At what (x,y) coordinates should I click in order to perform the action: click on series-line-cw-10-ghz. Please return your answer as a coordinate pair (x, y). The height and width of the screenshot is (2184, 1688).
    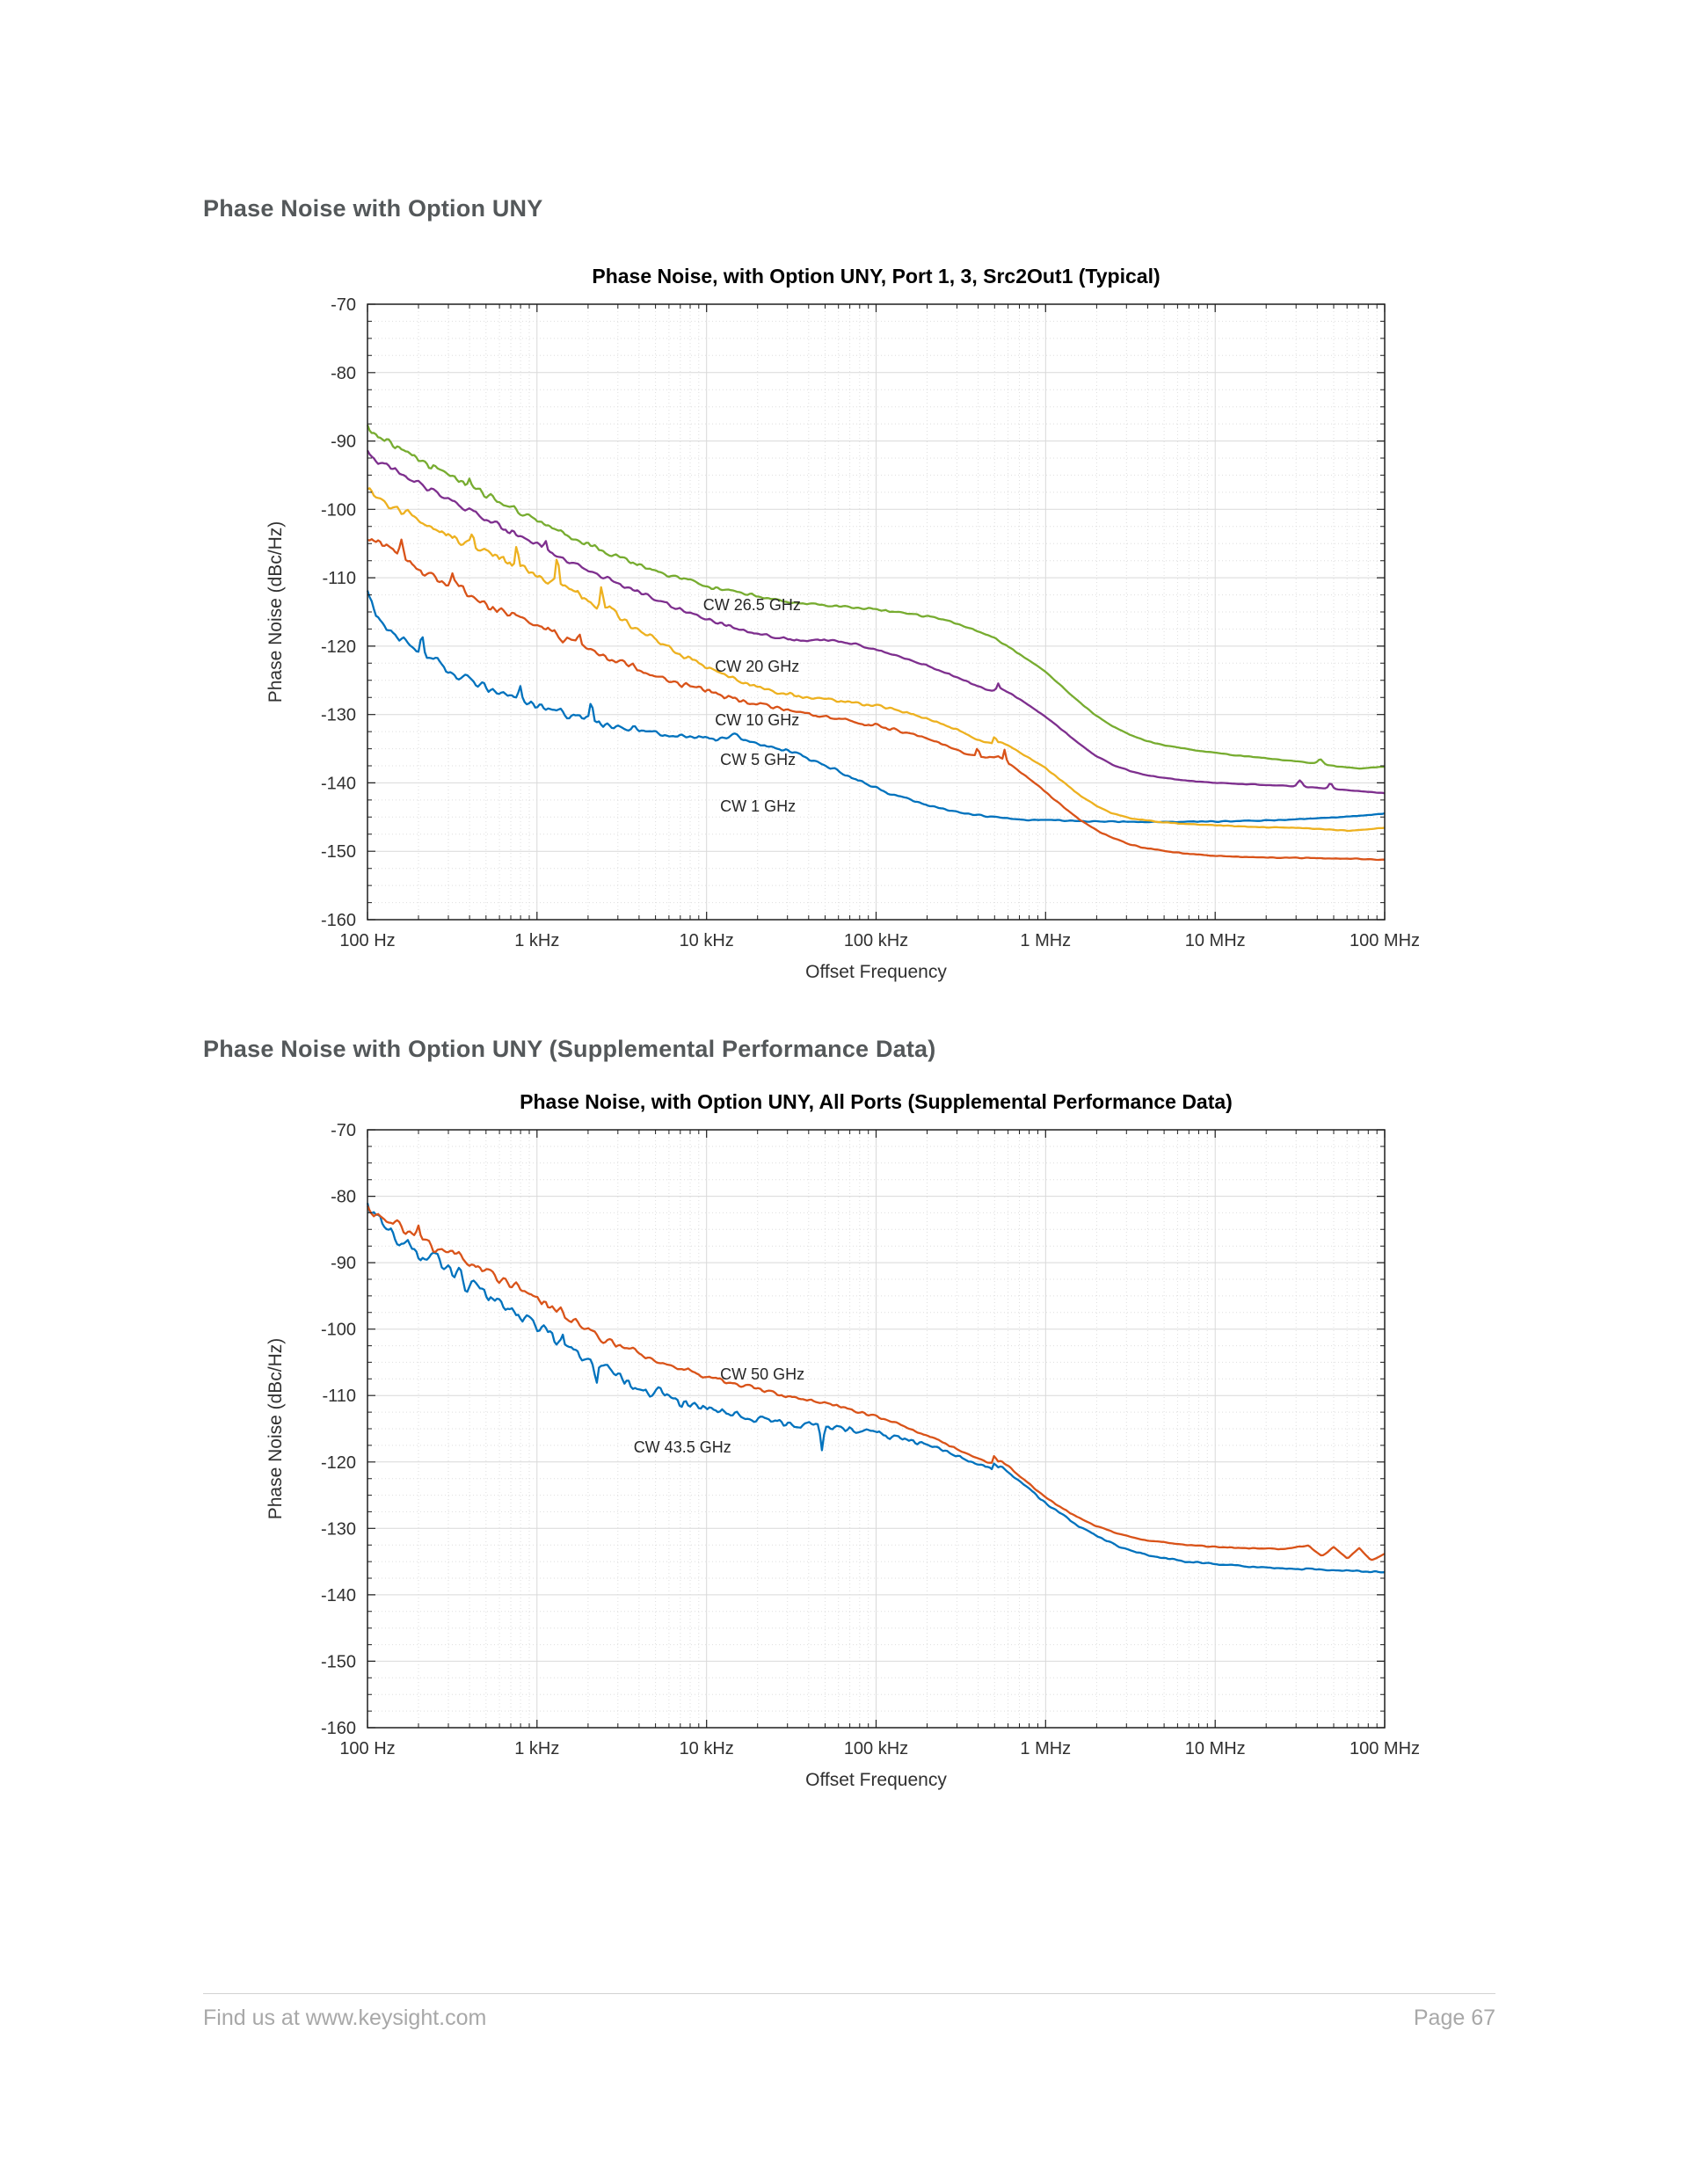
    Looking at the image, I should click on (876, 660).